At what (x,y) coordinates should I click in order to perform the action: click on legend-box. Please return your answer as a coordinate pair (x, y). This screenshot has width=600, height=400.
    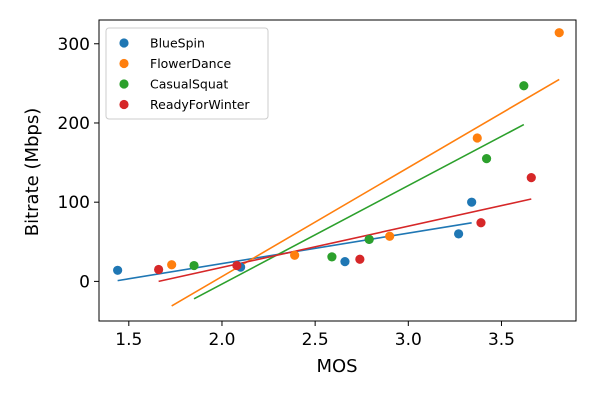
    Looking at the image, I should click on (187, 73).